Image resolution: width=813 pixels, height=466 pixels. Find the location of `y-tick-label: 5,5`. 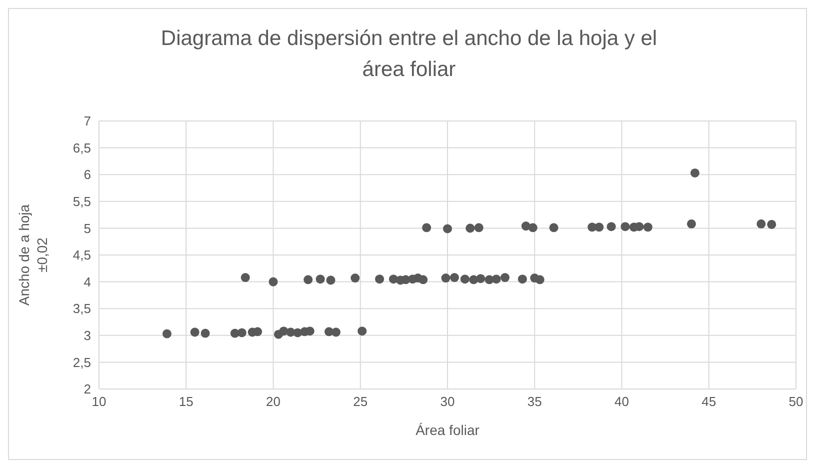

y-tick-label: 5,5 is located at coordinates (81, 202).